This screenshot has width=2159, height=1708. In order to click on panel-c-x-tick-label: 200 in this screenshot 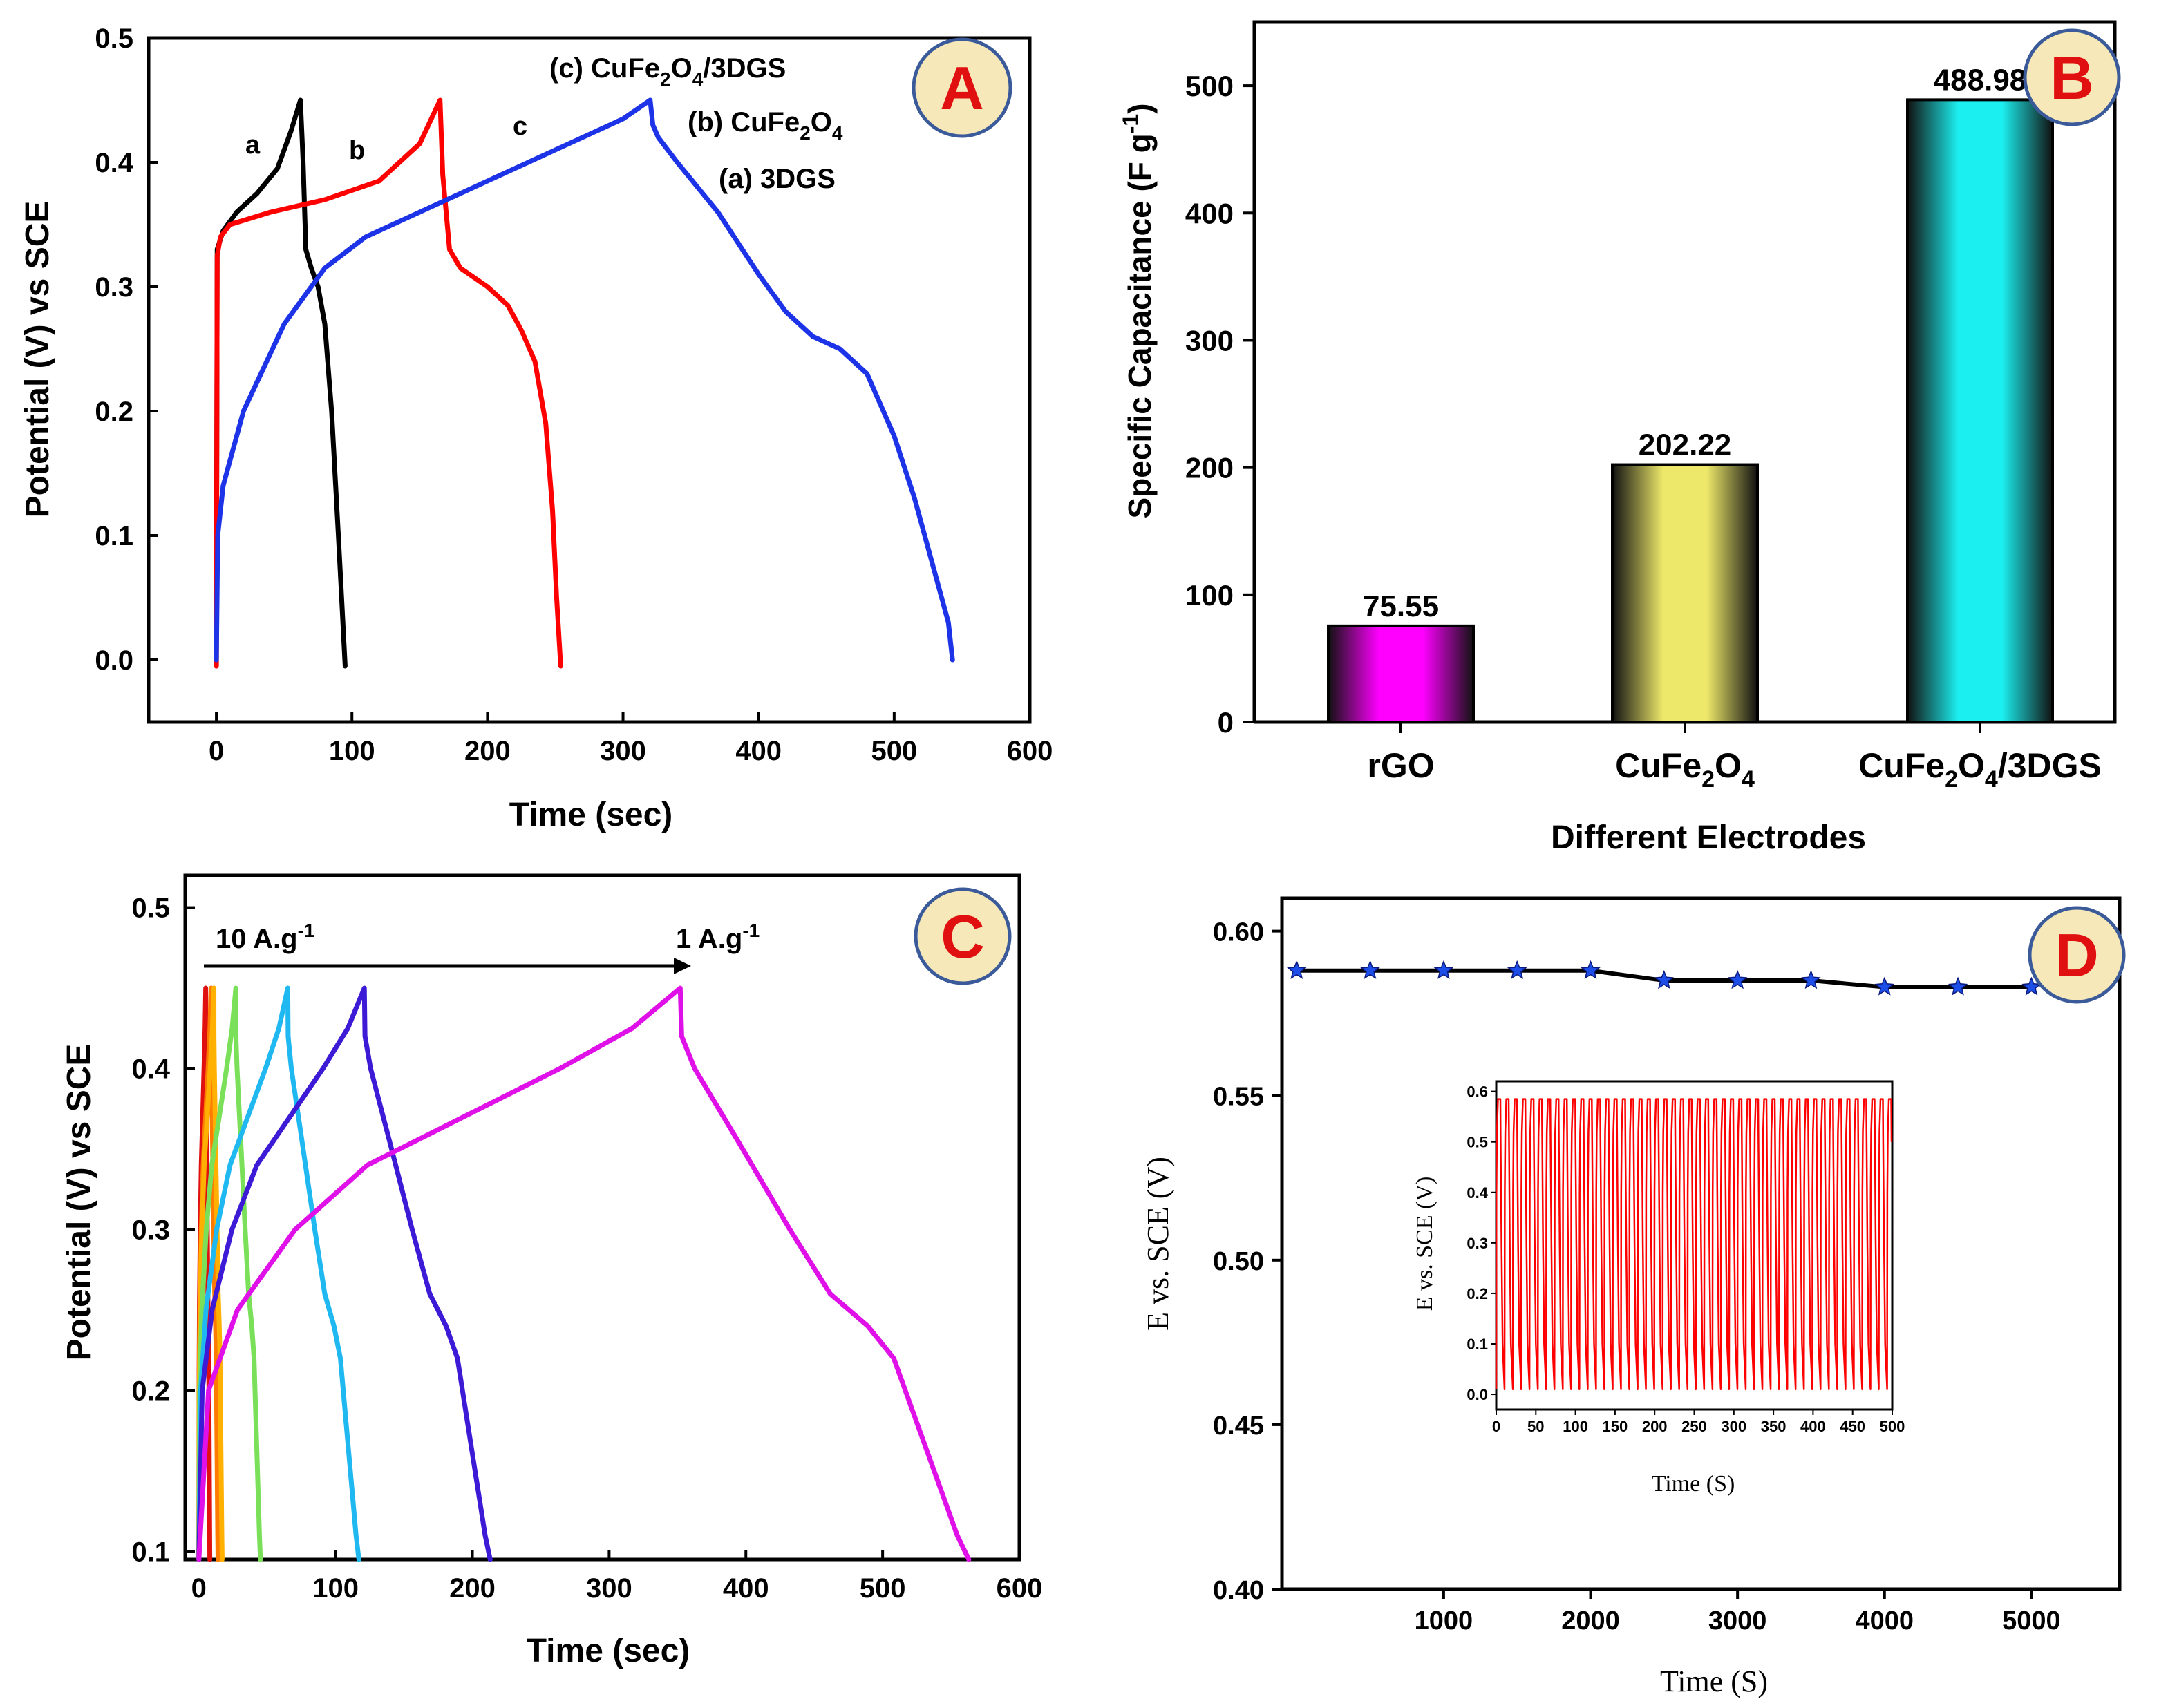, I will do `click(472, 1588)`.